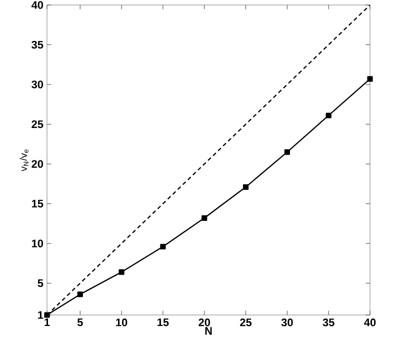  I want to click on x-tick-label: 1, so click(47, 322).